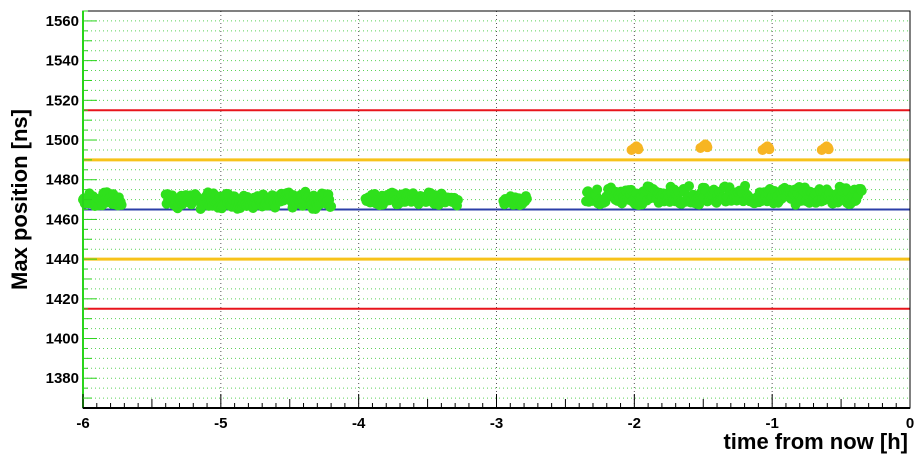  What do you see at coordinates (62, 299) in the screenshot?
I see `y-tick-label: 1420` at bounding box center [62, 299].